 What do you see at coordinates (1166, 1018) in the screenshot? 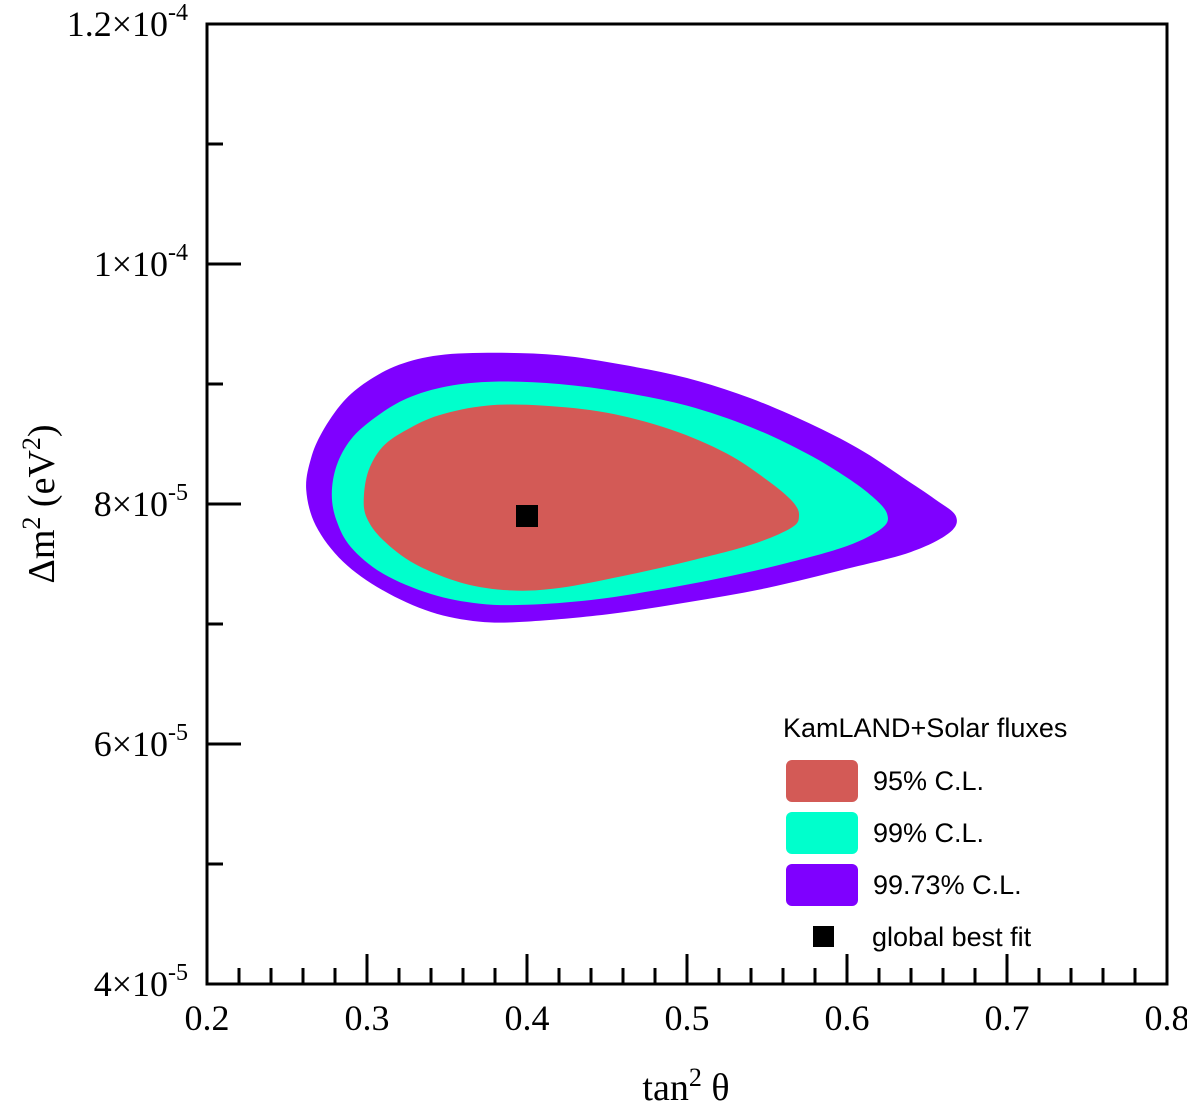
I see `x-tick-label: 0.8` at bounding box center [1166, 1018].